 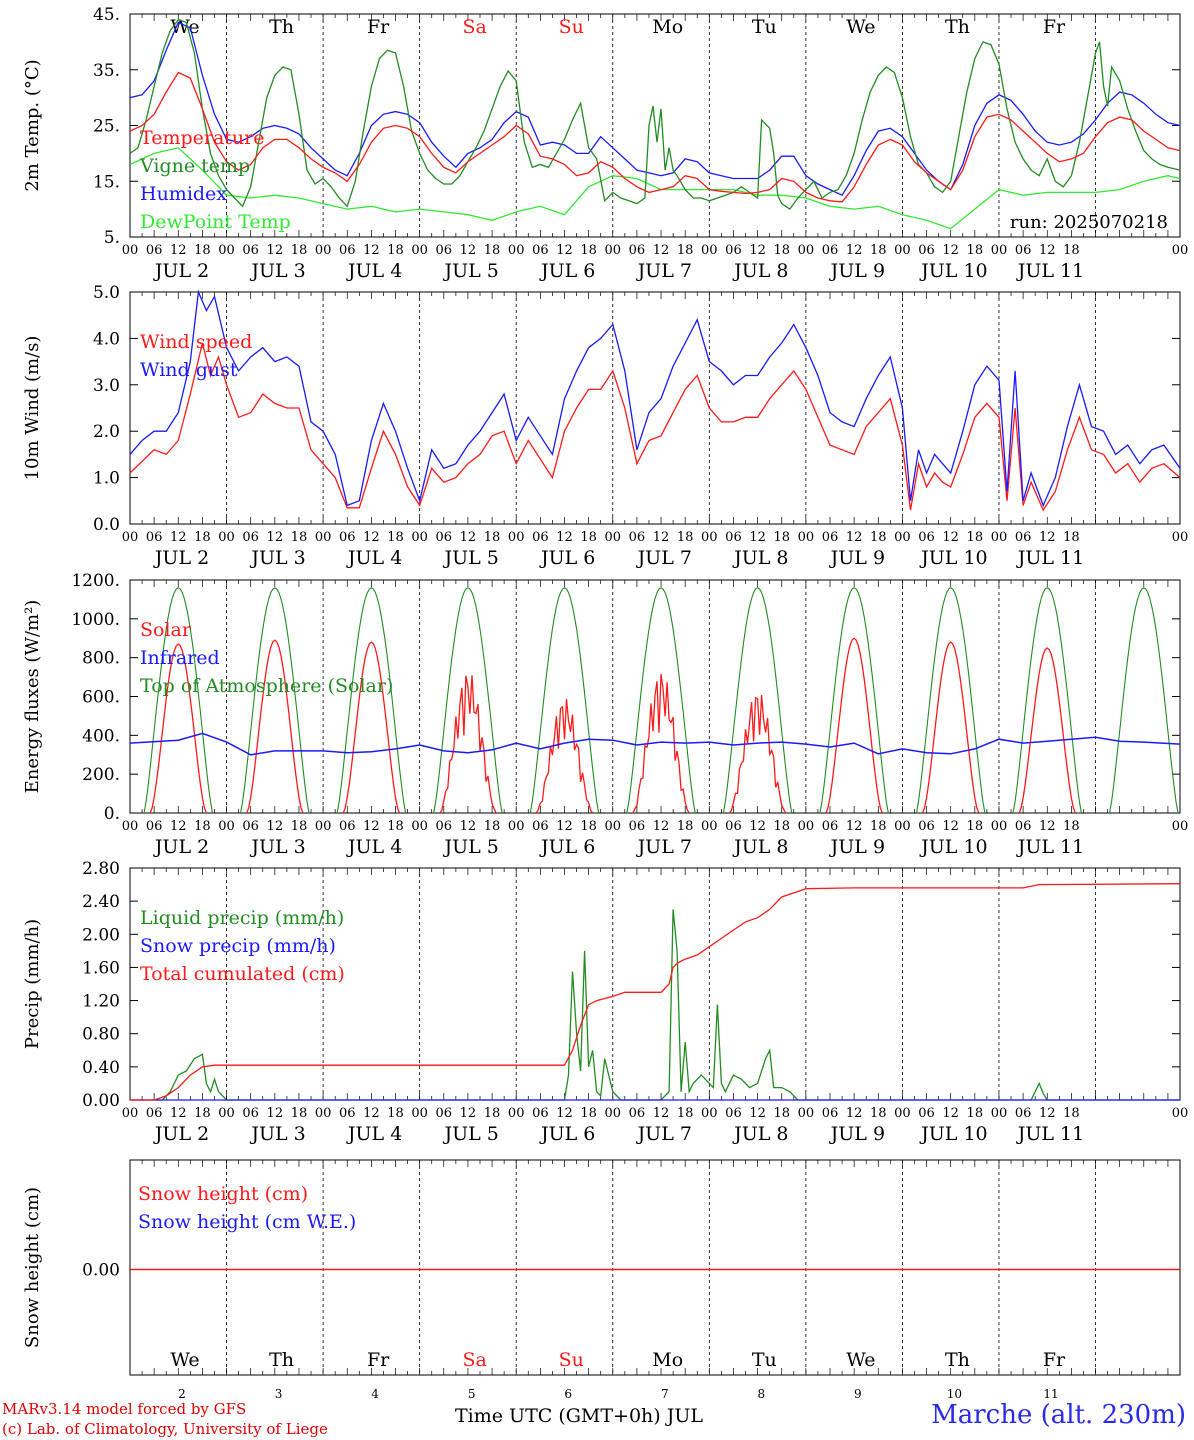 What do you see at coordinates (95, 620) in the screenshot?
I see `y-tick-label: 1000.` at bounding box center [95, 620].